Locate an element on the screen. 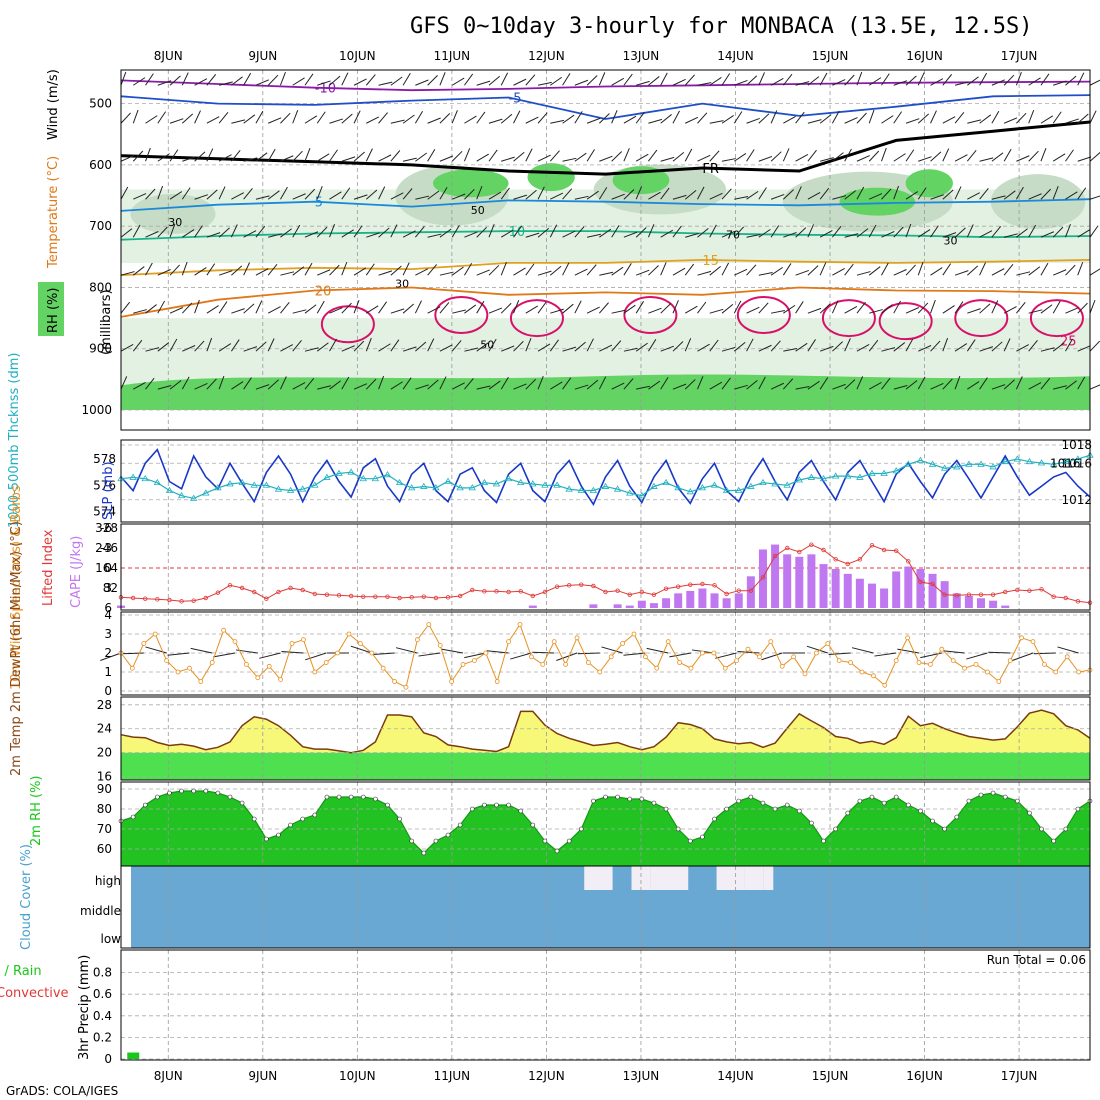 This screenshot has width=1100, height=1100. cloud-clear-high is located at coordinates (598, 878).